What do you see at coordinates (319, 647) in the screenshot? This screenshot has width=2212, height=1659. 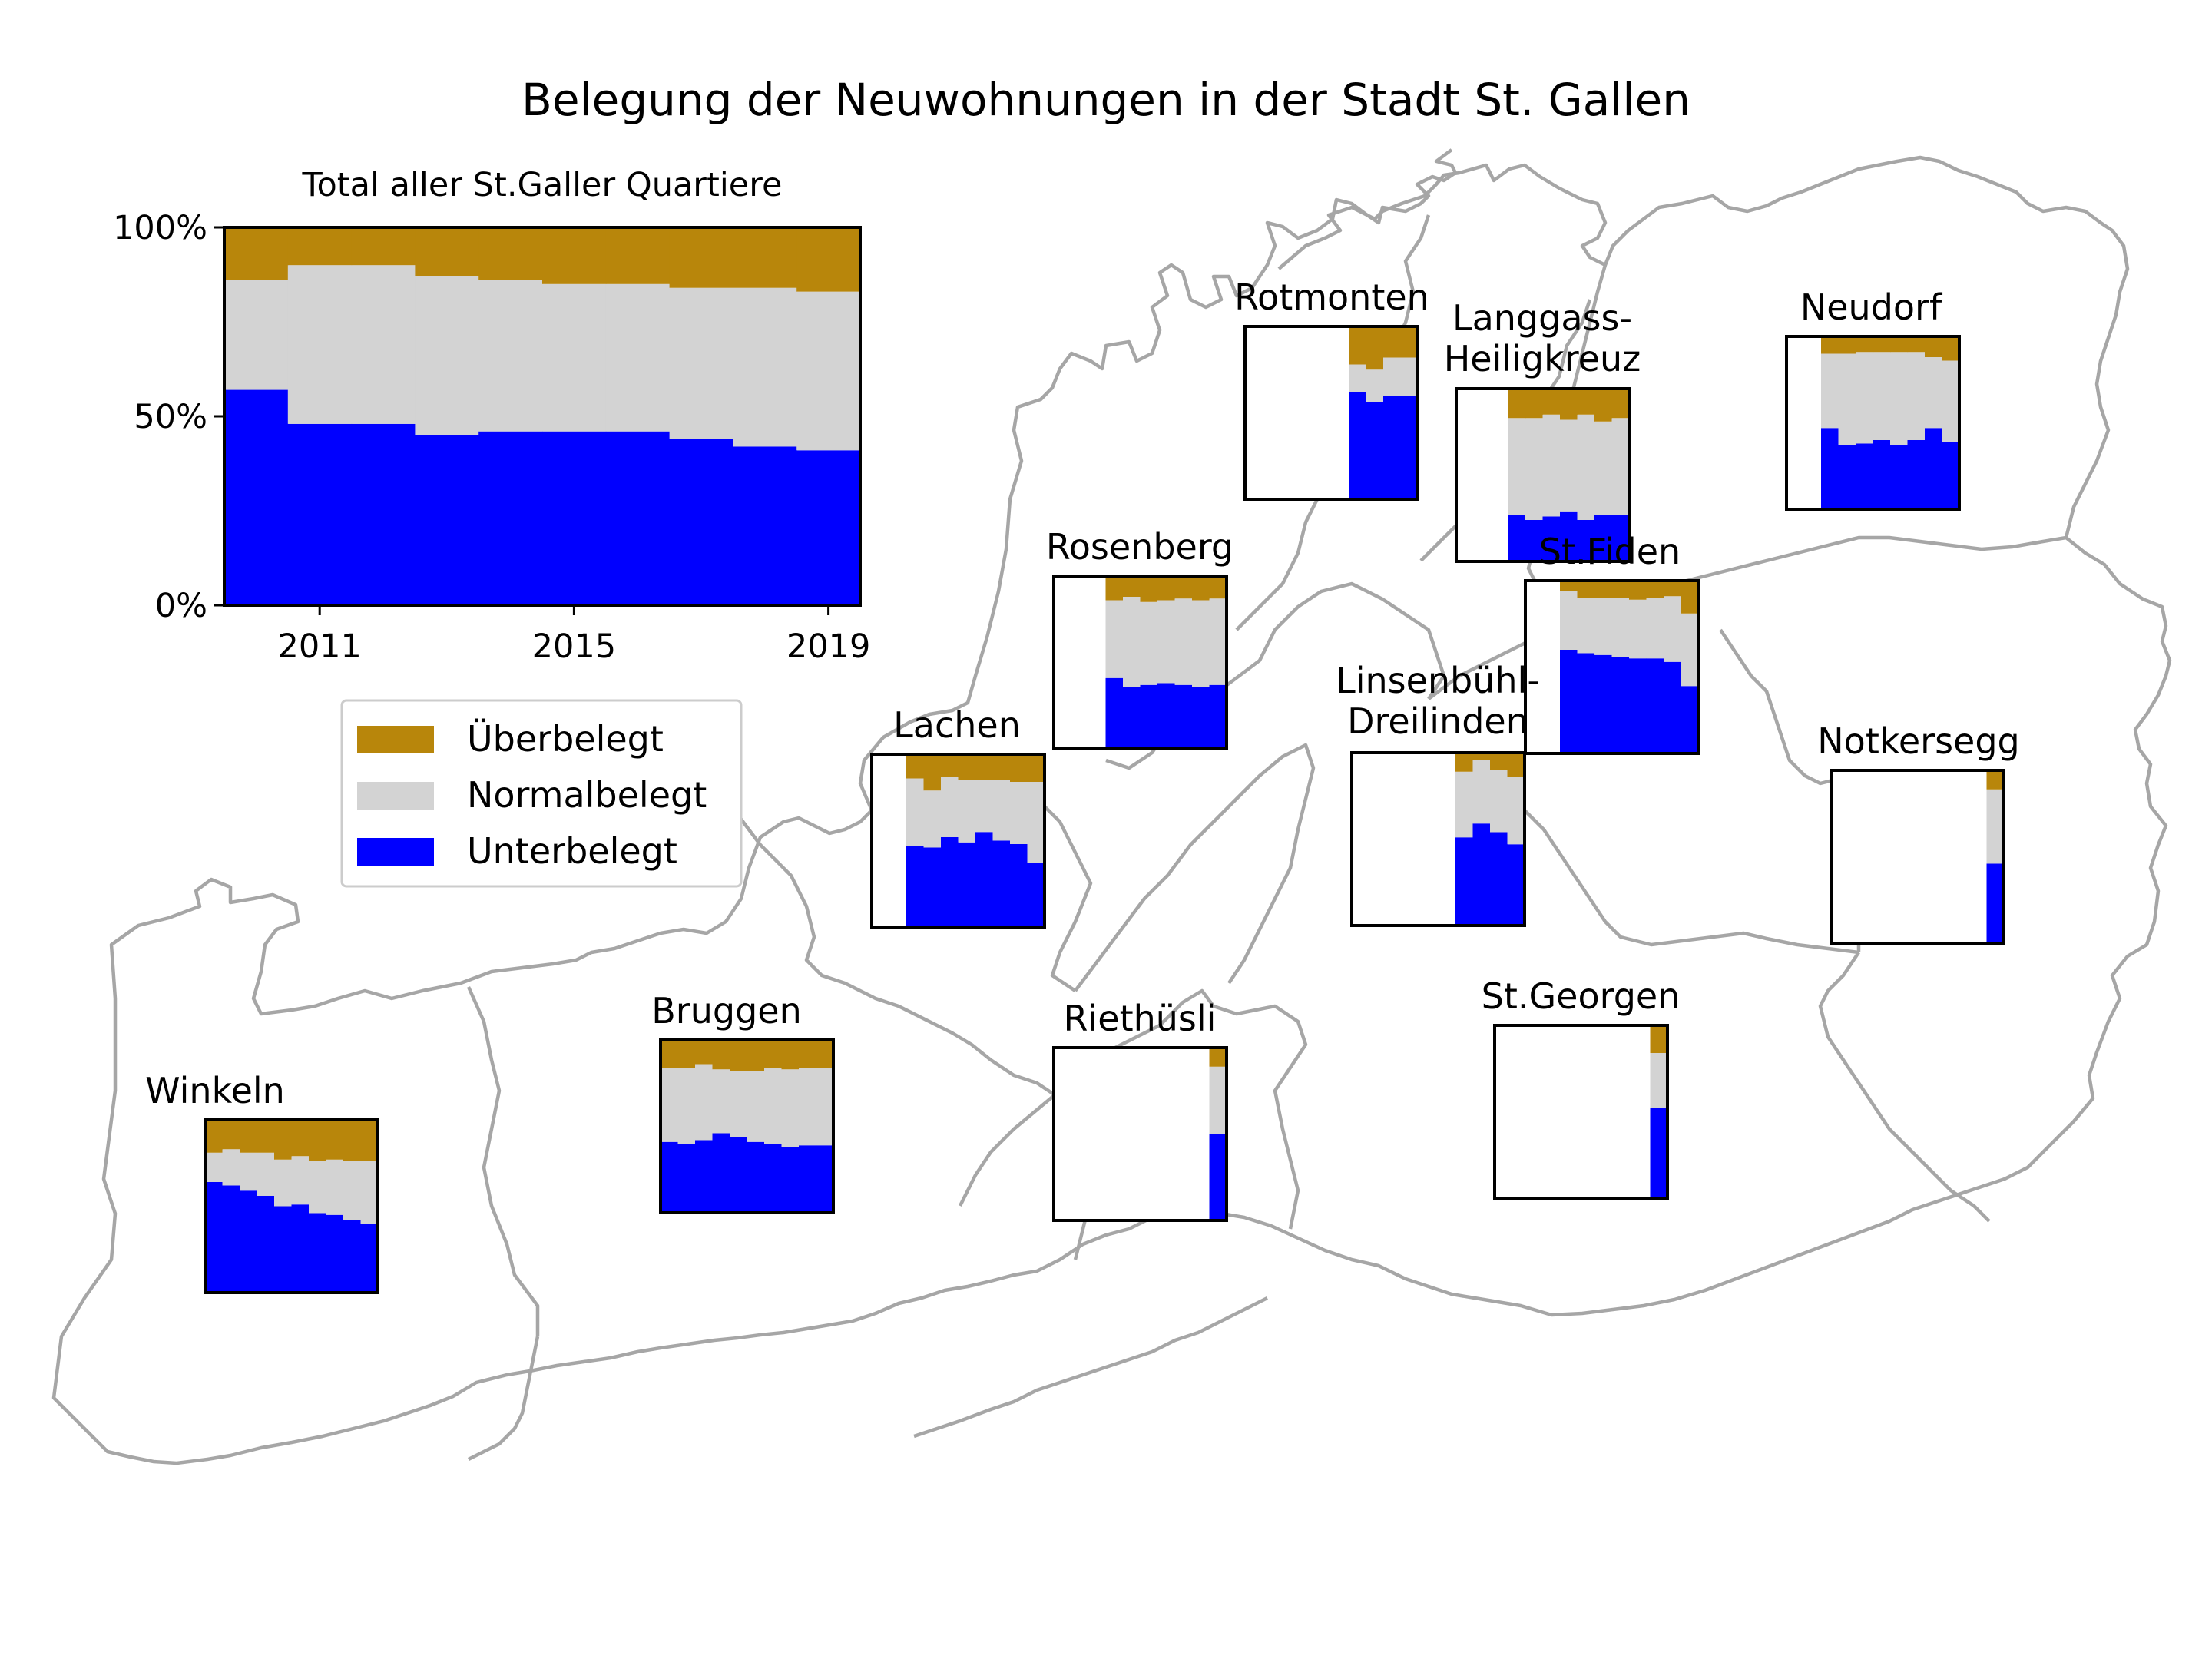 I see `x-tick-label-0: 2011` at bounding box center [319, 647].